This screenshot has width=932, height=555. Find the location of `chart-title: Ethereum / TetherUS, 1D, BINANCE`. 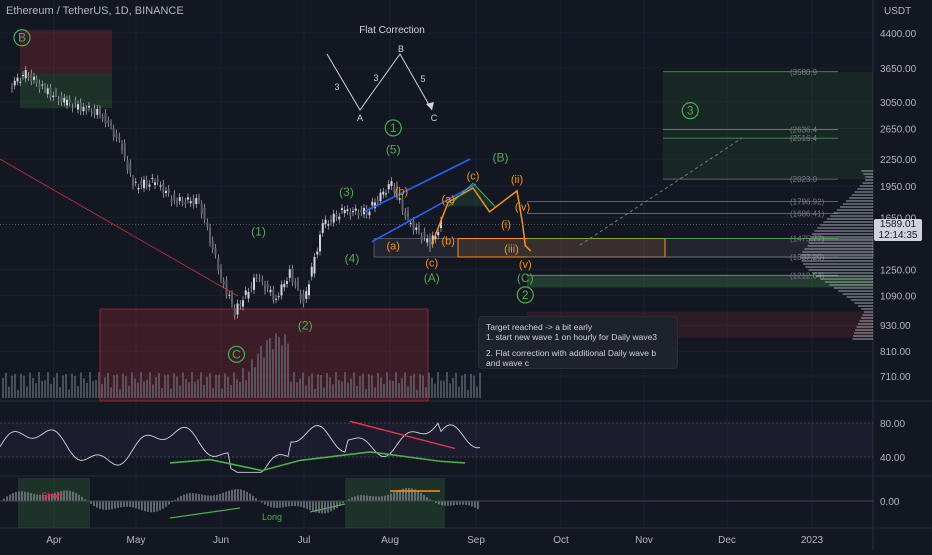

chart-title: Ethereum / TetherUS, 1D, BINANCE is located at coordinates (95, 11).